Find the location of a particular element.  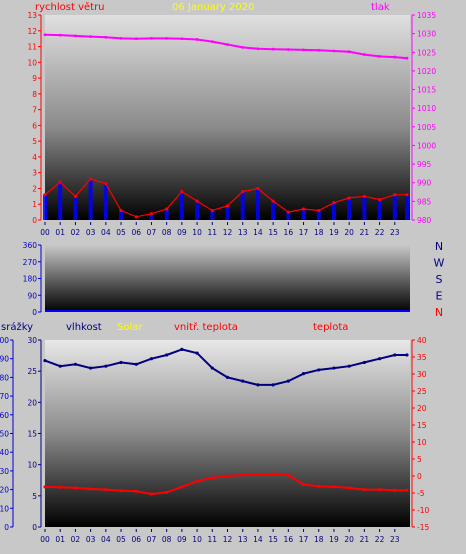

wind-y-tick-label: 10 is located at coordinates (32, 62).